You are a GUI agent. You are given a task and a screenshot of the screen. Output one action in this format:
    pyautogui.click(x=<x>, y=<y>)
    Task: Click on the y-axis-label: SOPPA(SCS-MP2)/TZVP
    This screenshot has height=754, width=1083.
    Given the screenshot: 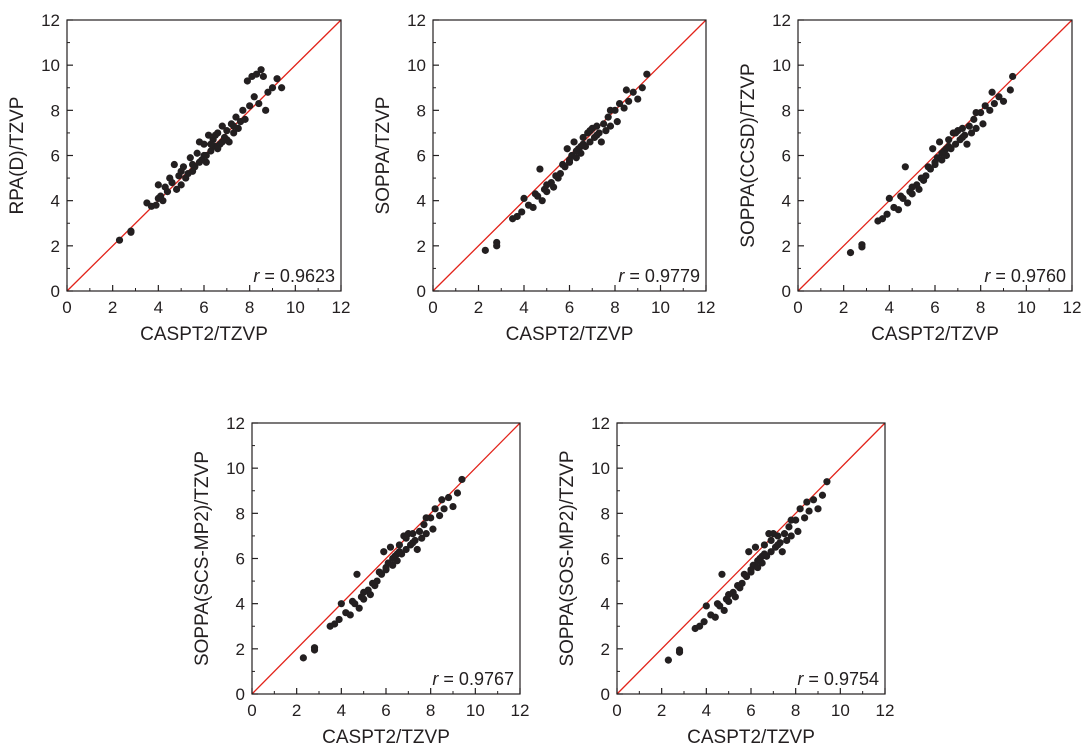 What is the action you would take?
    pyautogui.click(x=202, y=558)
    